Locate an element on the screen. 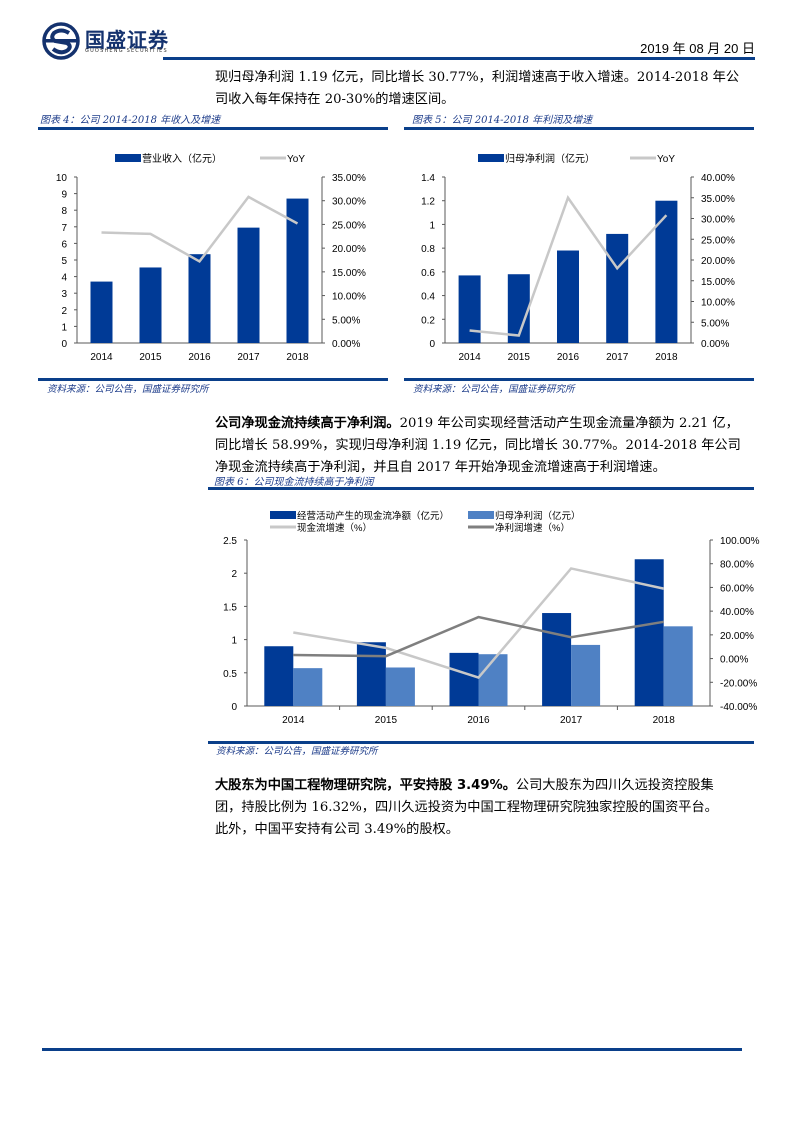  left-tick-label: 1.4 is located at coordinates (428, 178).